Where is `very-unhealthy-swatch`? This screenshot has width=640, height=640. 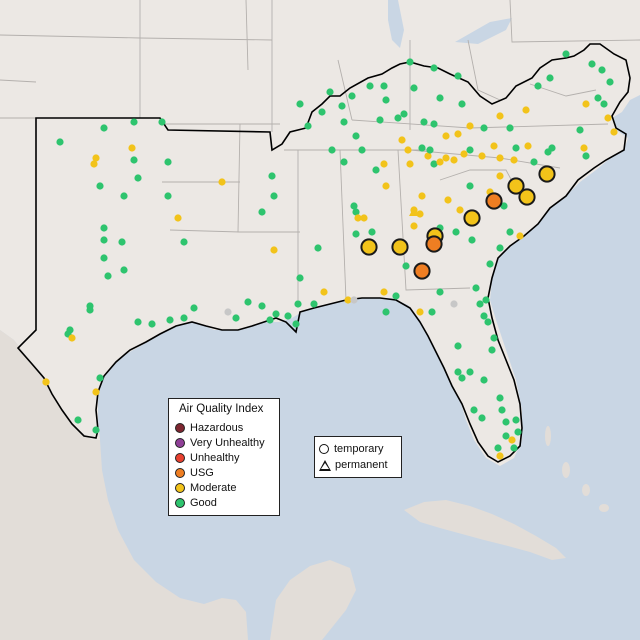 very-unhealthy-swatch is located at coordinates (180, 443).